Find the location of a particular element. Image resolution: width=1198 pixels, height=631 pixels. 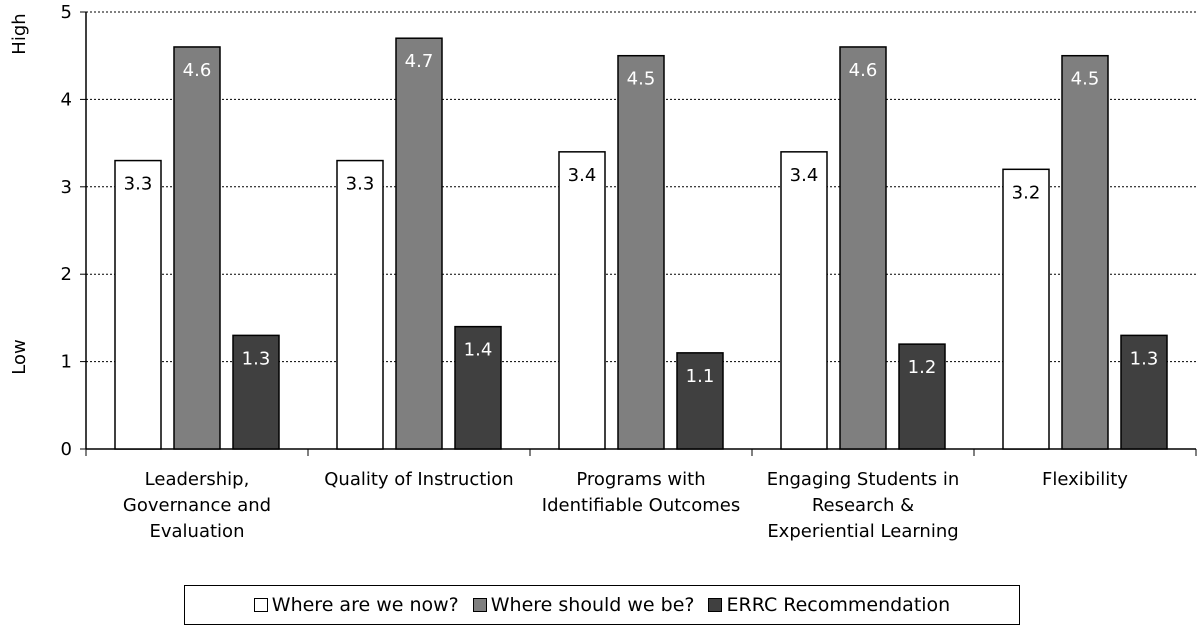

legend-swatch-now is located at coordinates (260, 605).